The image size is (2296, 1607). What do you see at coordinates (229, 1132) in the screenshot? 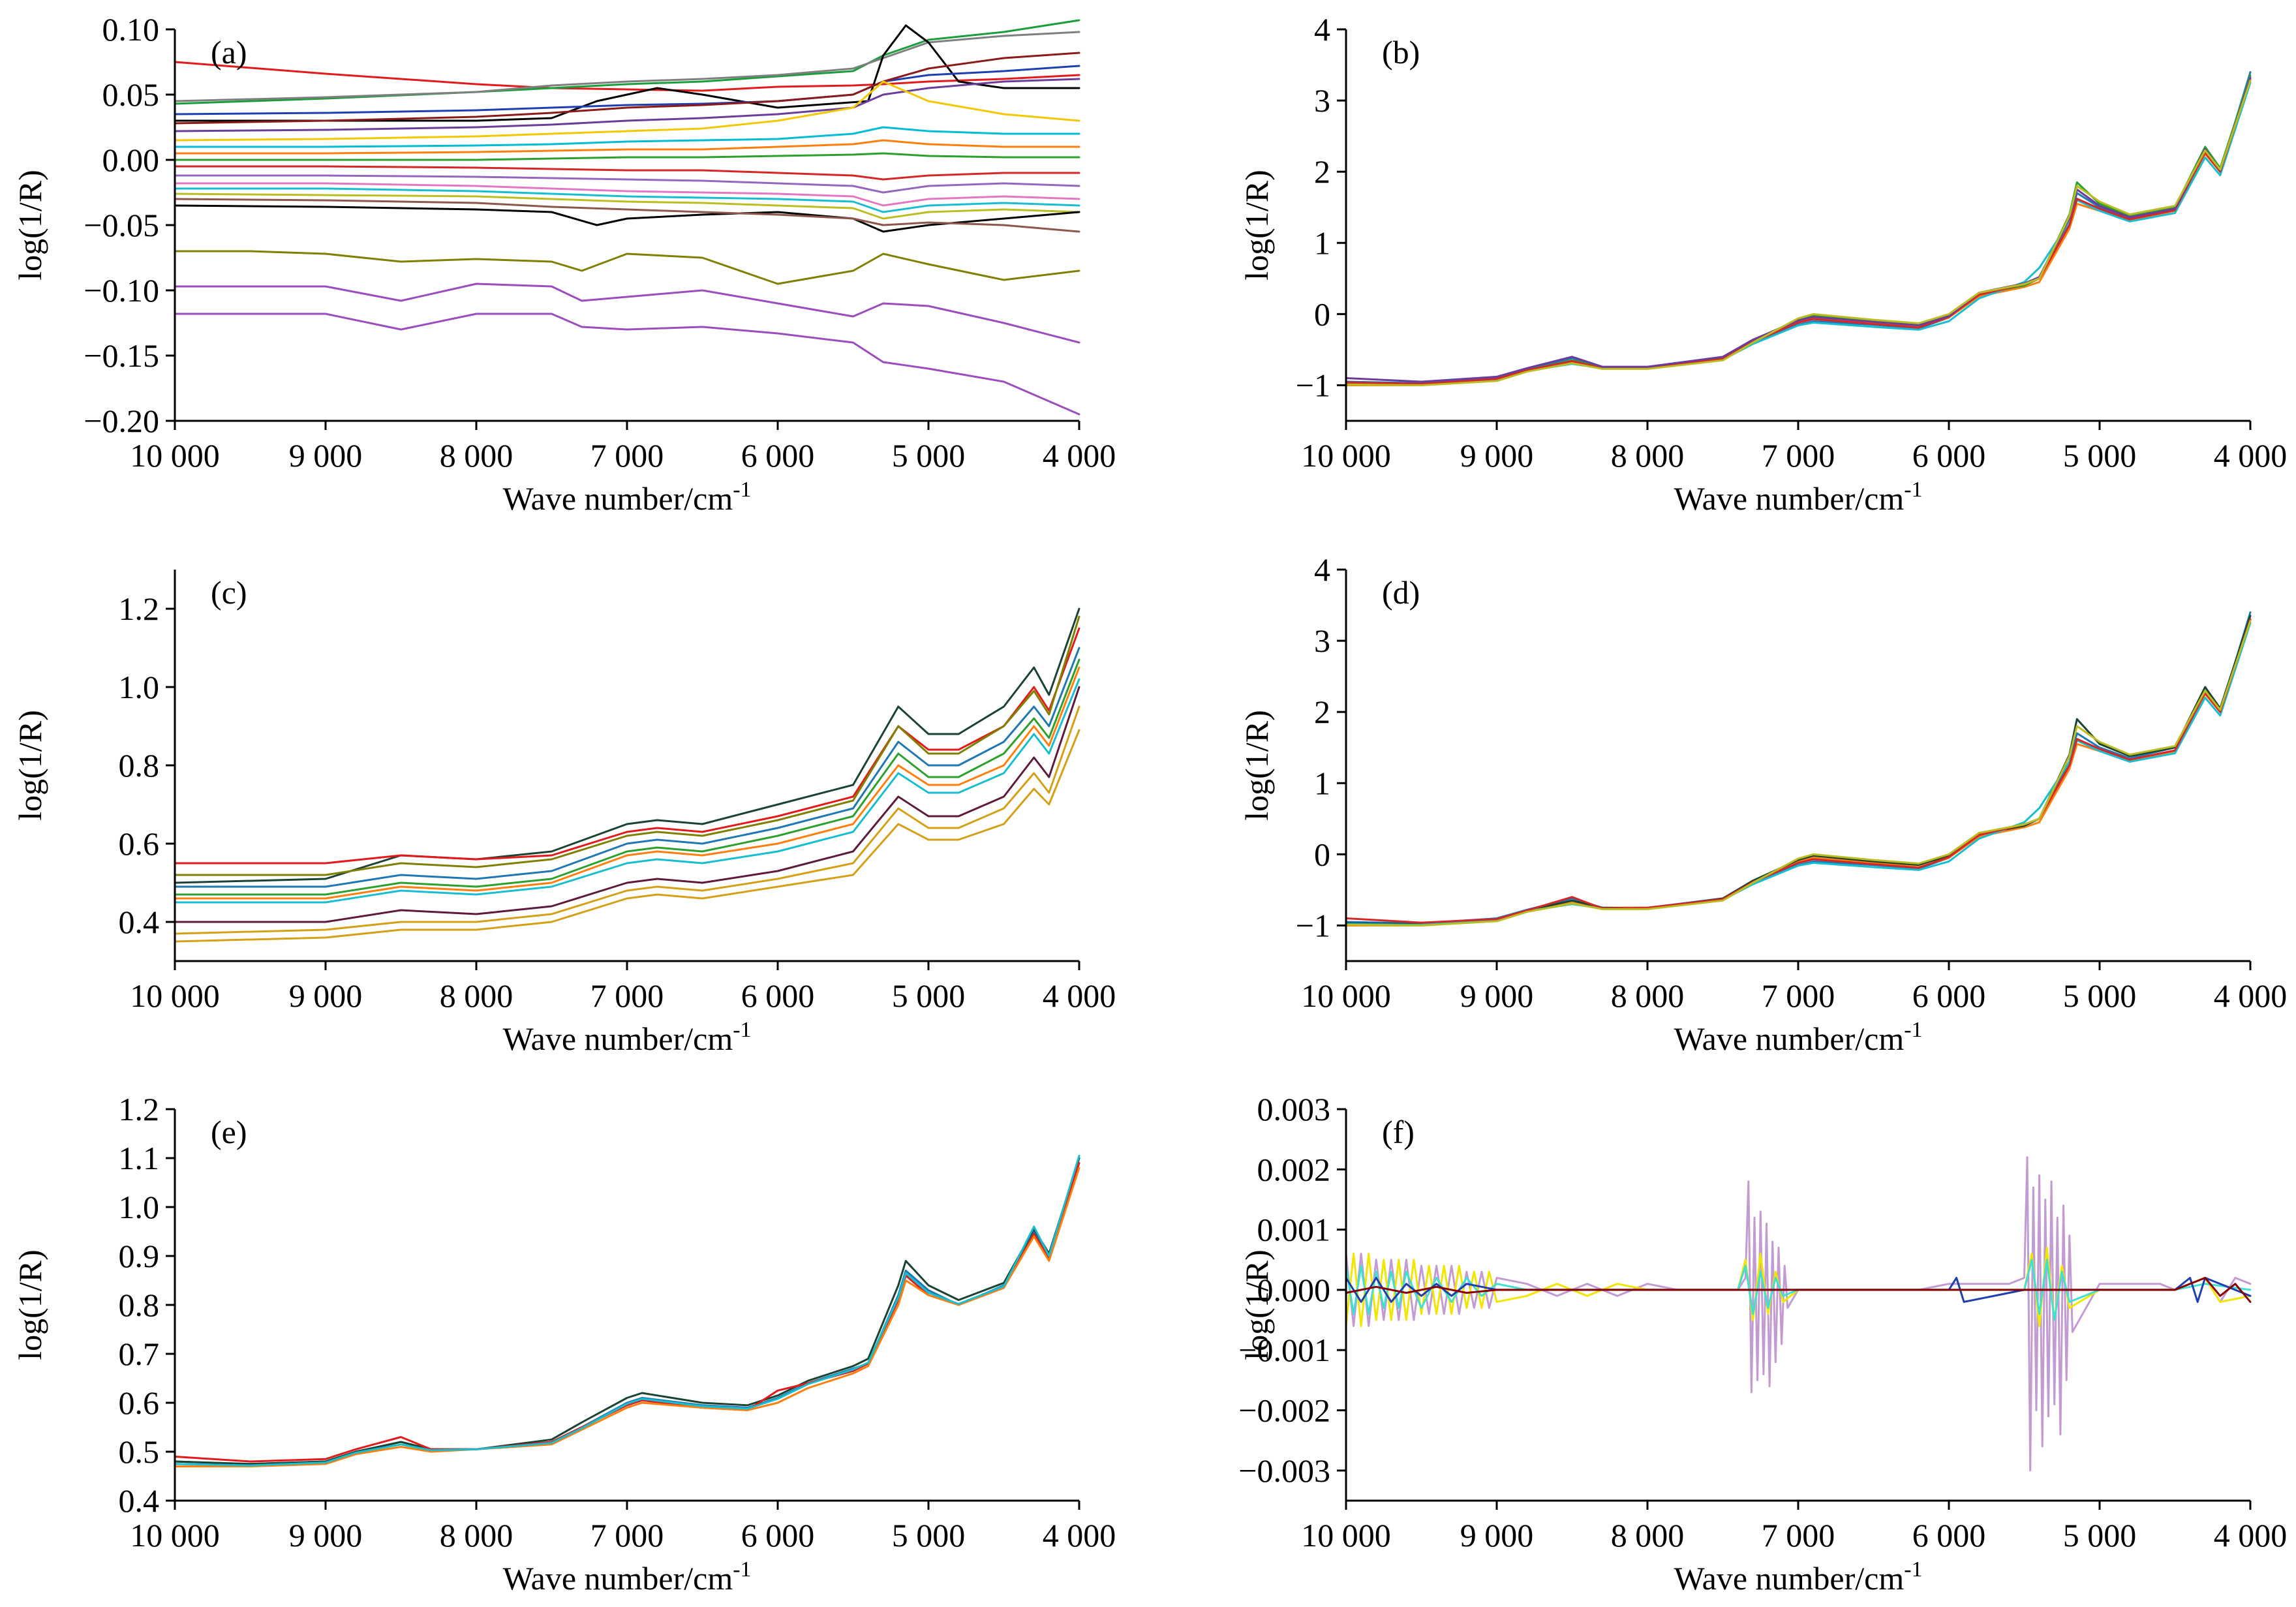
I see `panel-label: (e)` at bounding box center [229, 1132].